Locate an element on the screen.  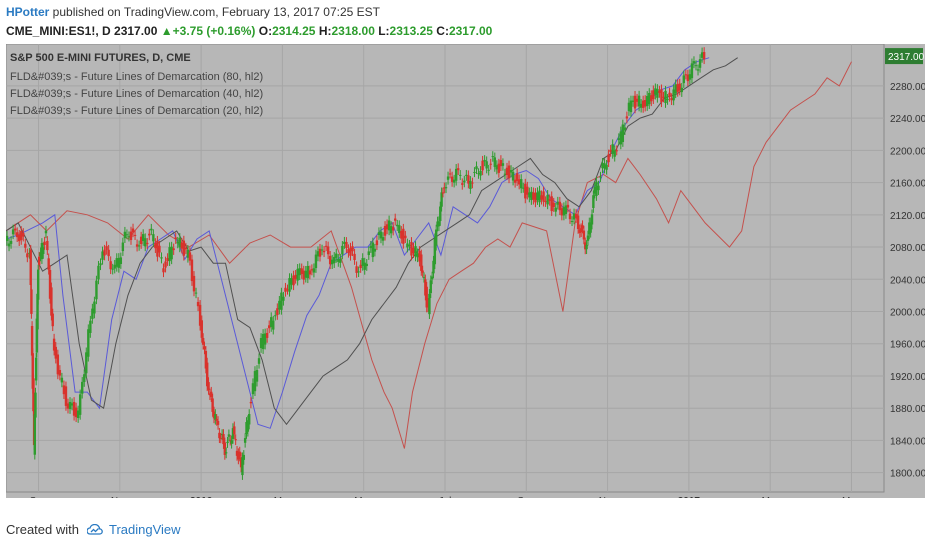
close-value: 2317.00 is located at coordinates (470, 31).